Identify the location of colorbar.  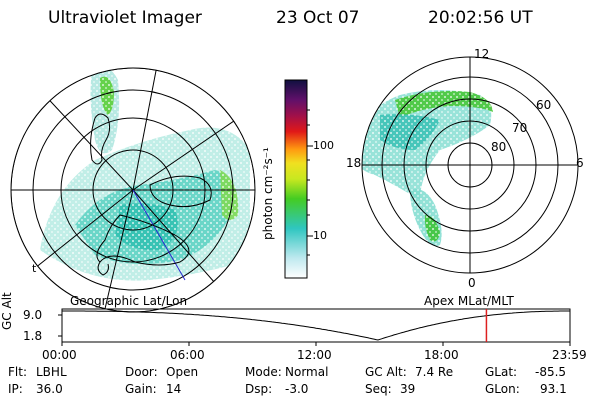
(296, 179).